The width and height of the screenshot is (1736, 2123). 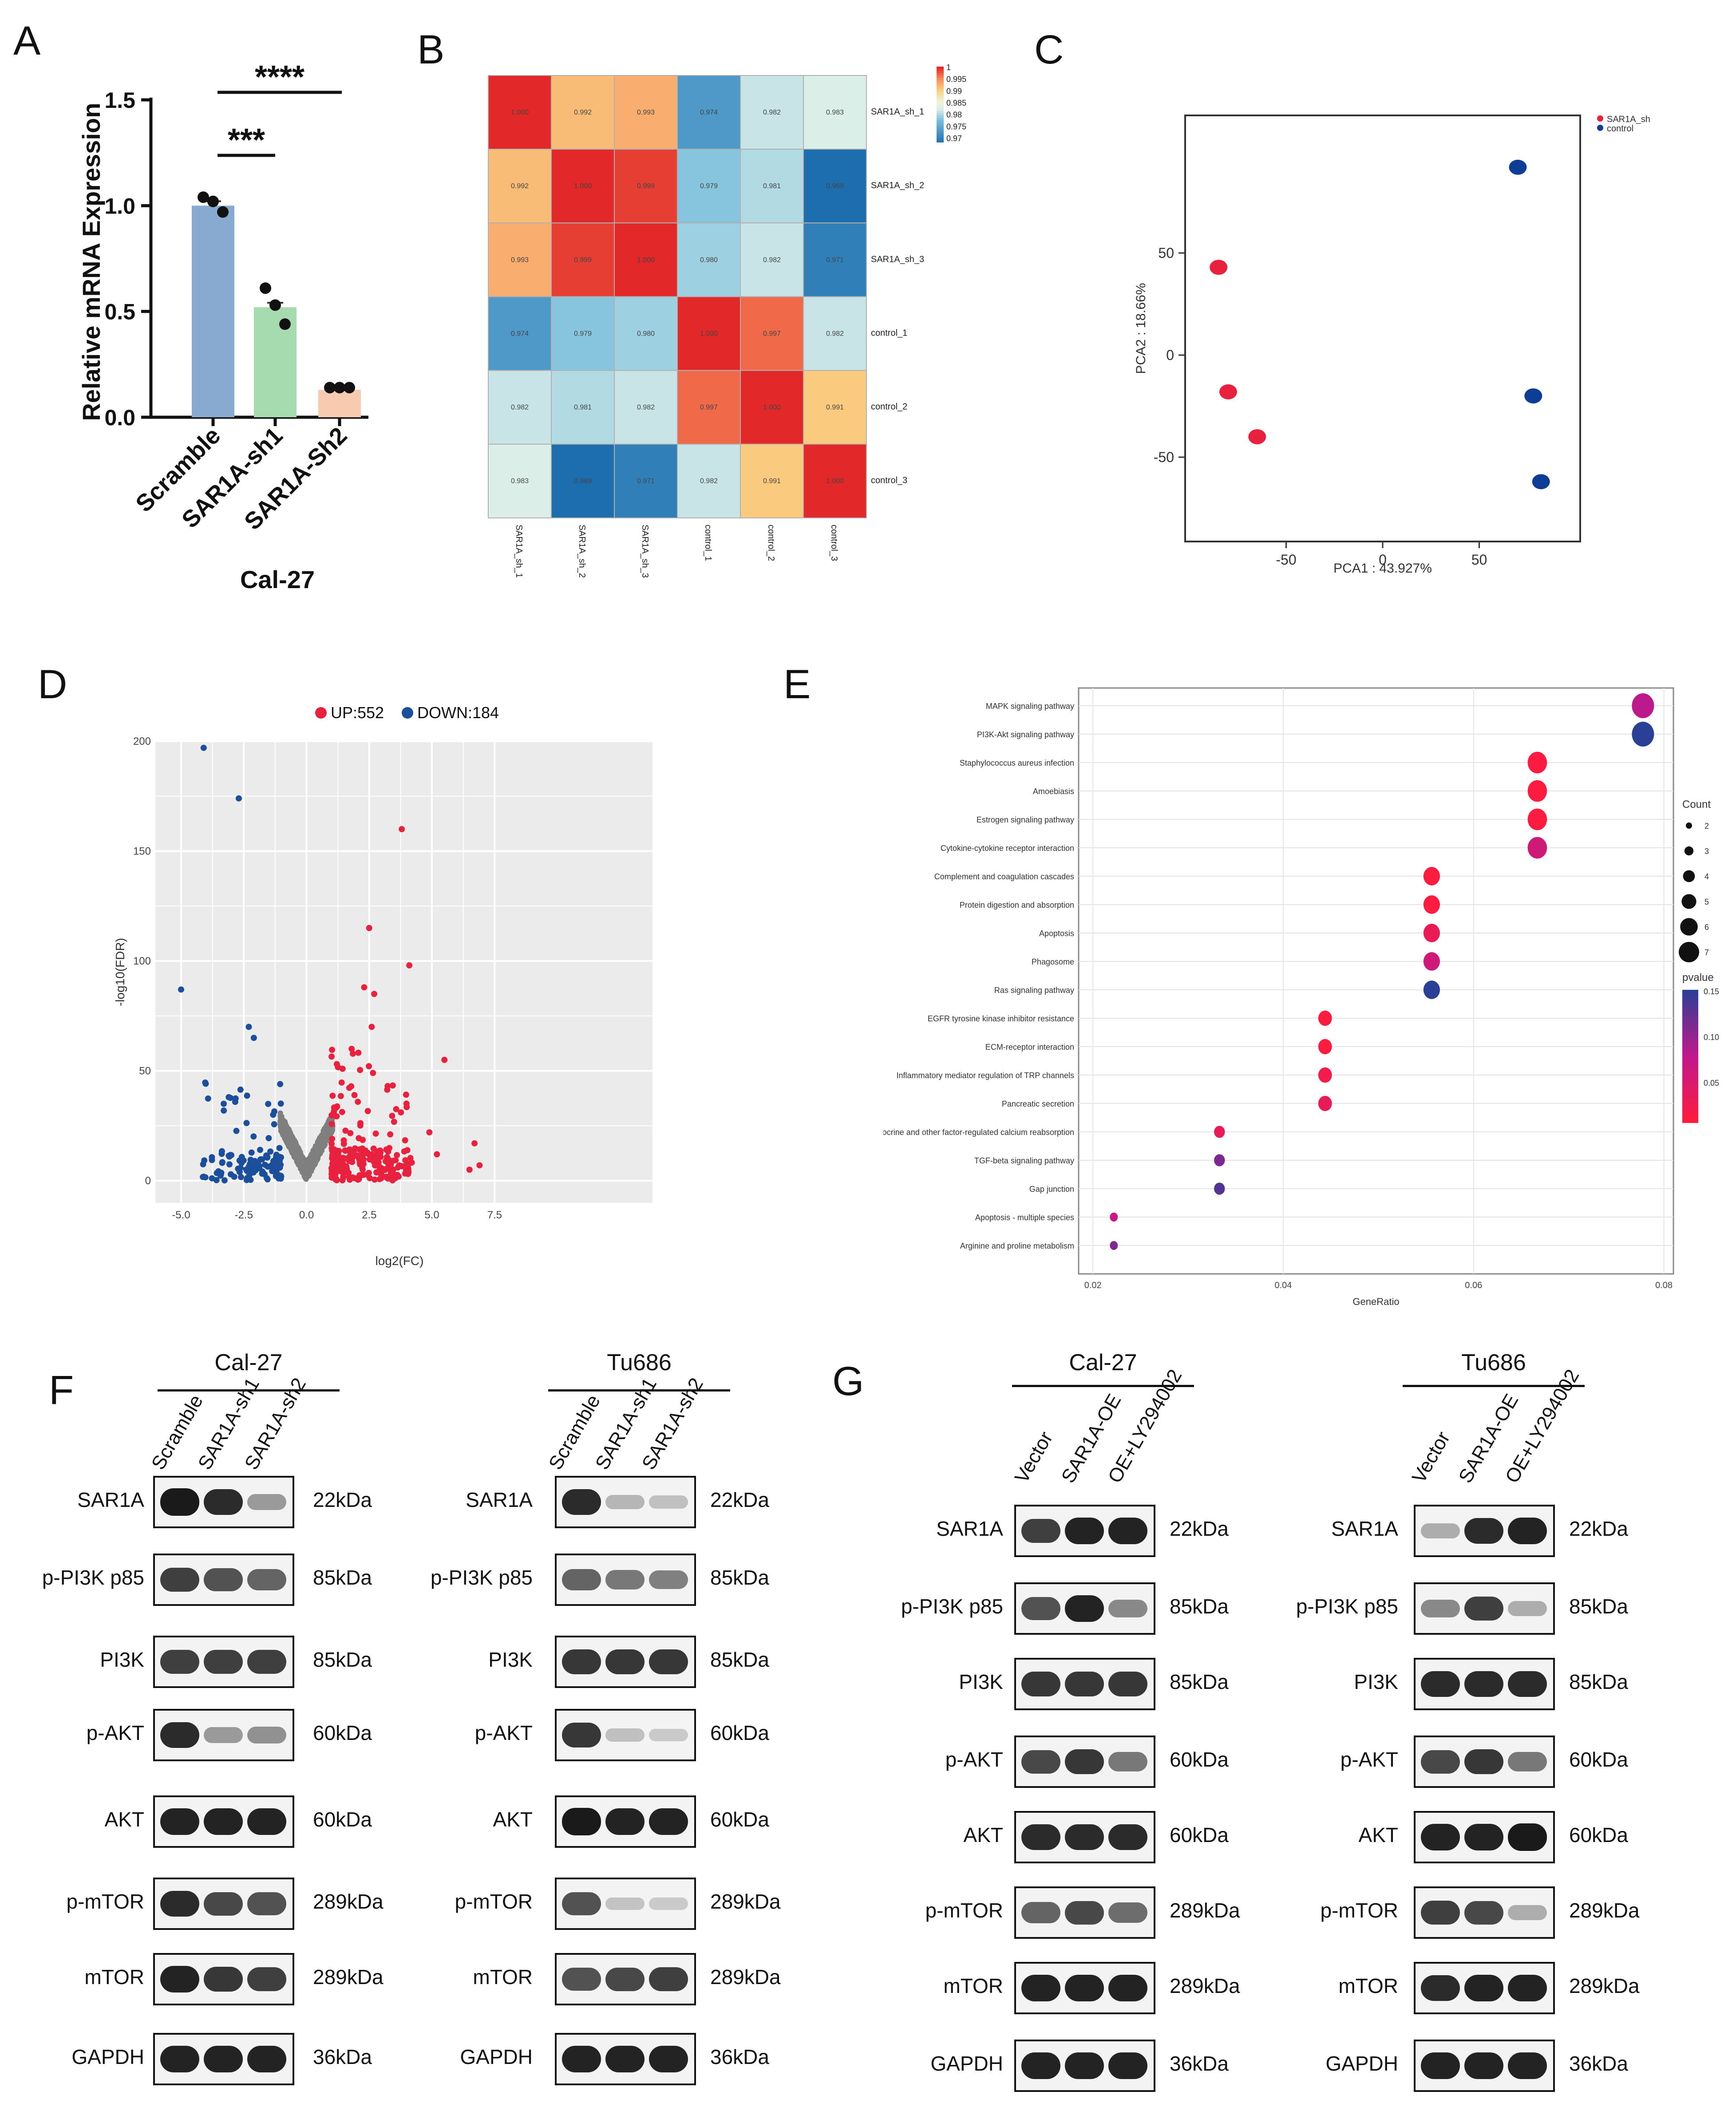 I want to click on heatmap-col-label: control_3, so click(x=834, y=543).